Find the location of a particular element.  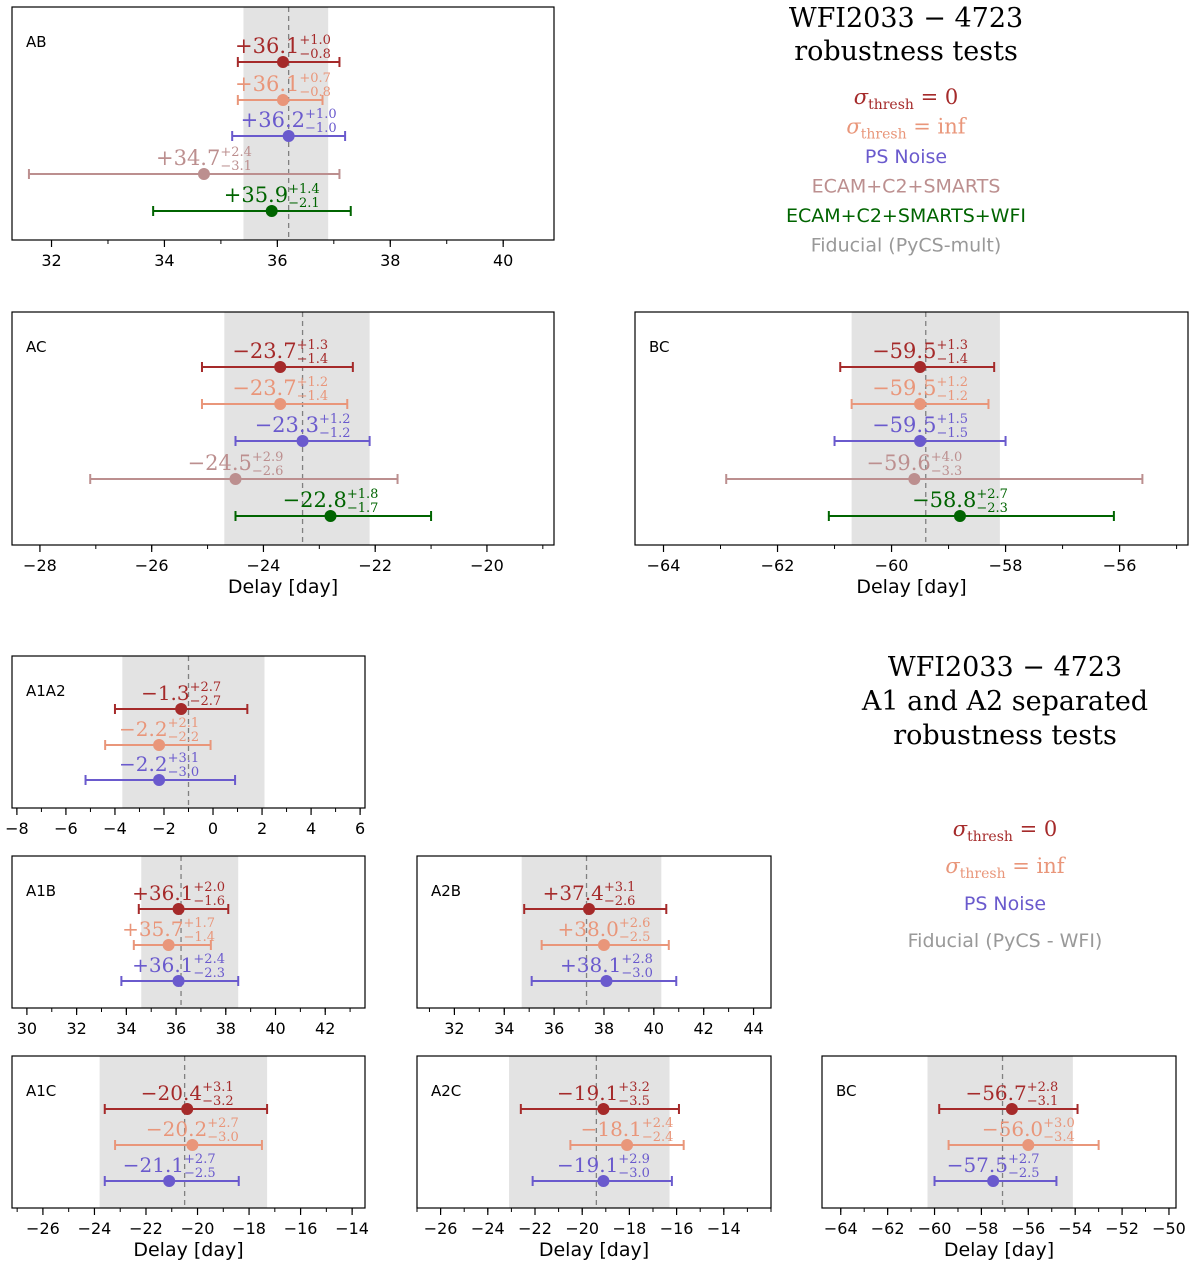

axes-frame is located at coordinates (999, 1132).